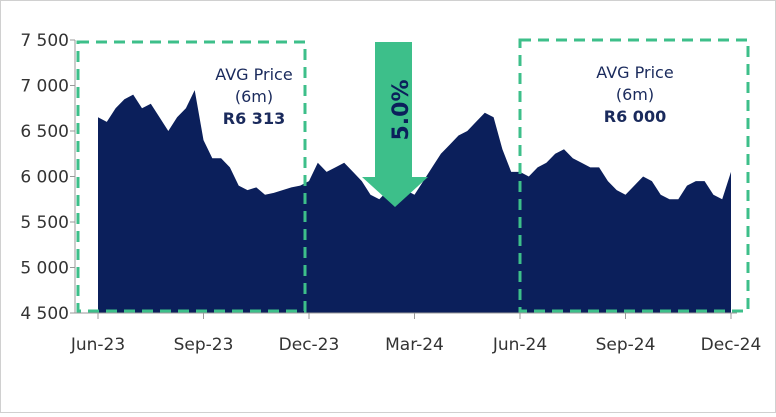  Describe the element at coordinates (414, 345) in the screenshot. I see `x-tick-label: Mar-24` at that location.